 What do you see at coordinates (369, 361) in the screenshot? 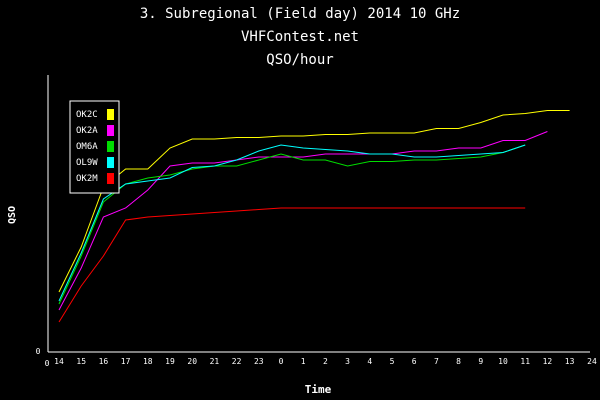
I see `x-tick-label: 4` at bounding box center [369, 361].